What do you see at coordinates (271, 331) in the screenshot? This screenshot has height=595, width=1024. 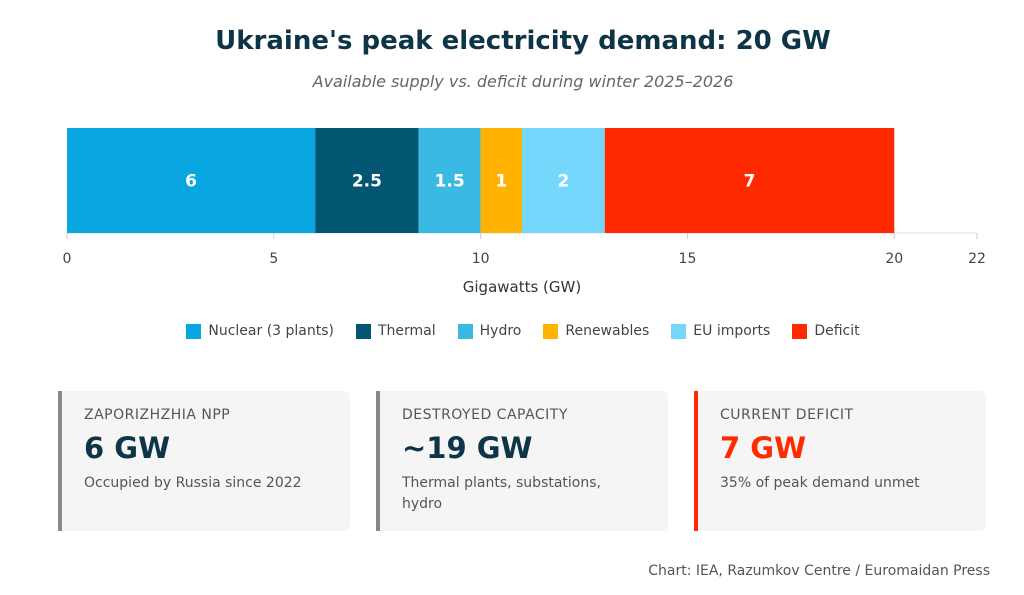 I see `legend-label: Nuclear (3 plants)` at bounding box center [271, 331].